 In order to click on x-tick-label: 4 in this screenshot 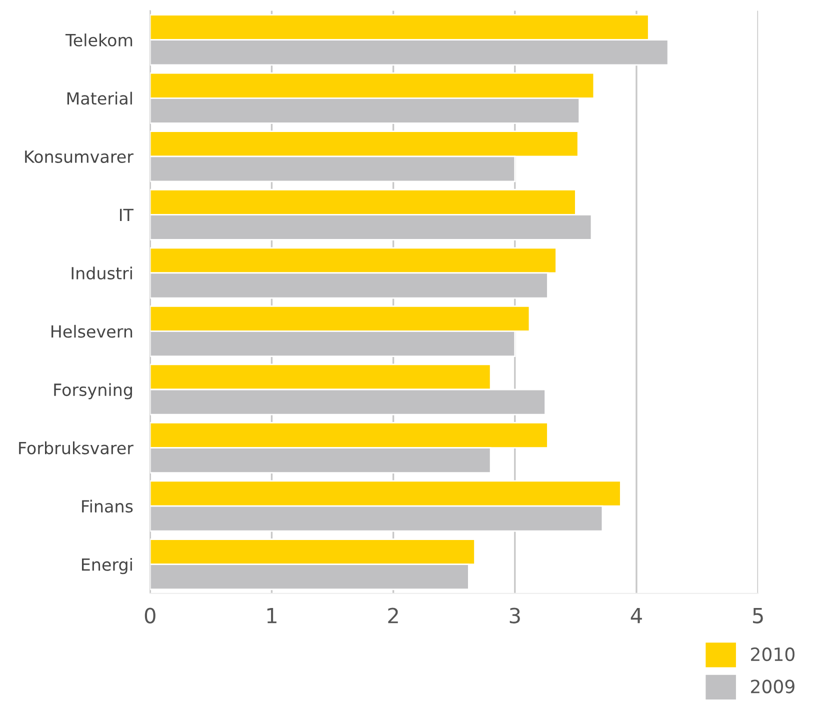, I will do `click(636, 616)`.